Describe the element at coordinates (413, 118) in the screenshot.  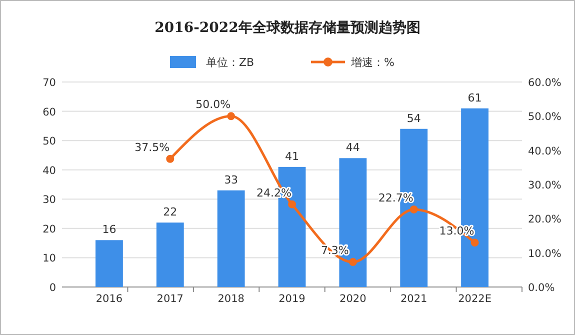
I see `data-label: 54` at that location.